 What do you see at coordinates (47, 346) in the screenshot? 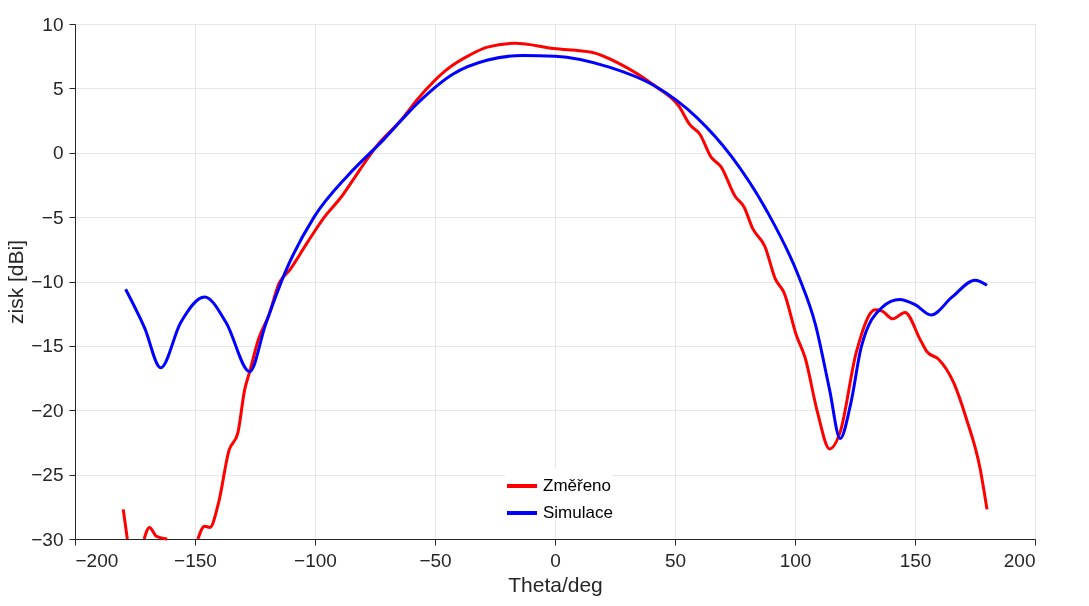
I see `y-tick-label: −15` at bounding box center [47, 346].